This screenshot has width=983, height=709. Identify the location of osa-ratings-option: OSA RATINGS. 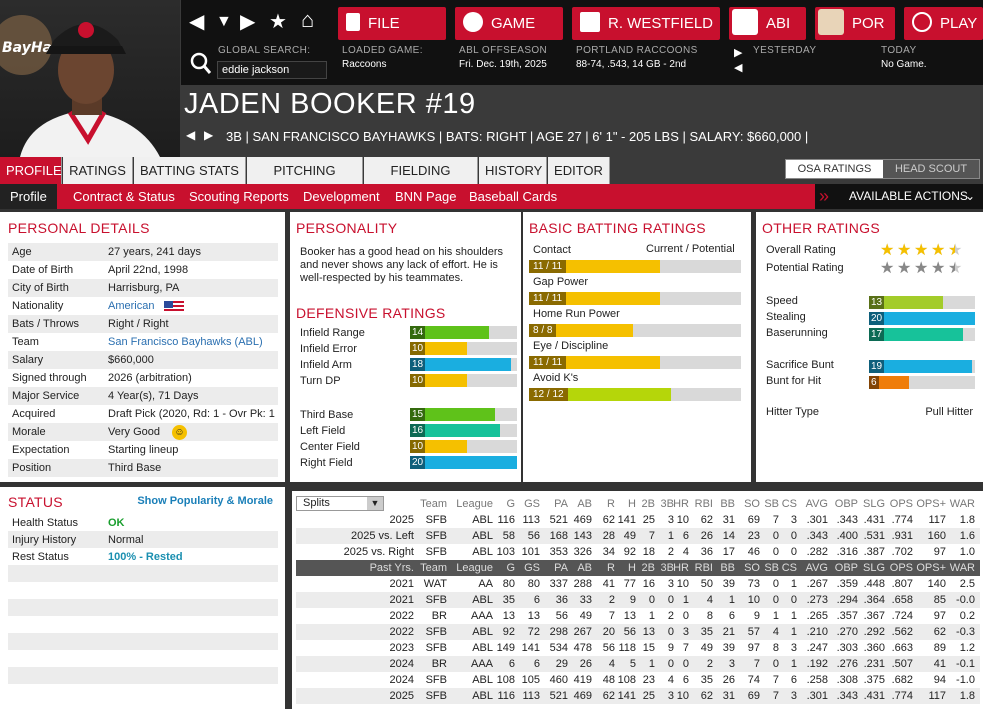
(834, 169).